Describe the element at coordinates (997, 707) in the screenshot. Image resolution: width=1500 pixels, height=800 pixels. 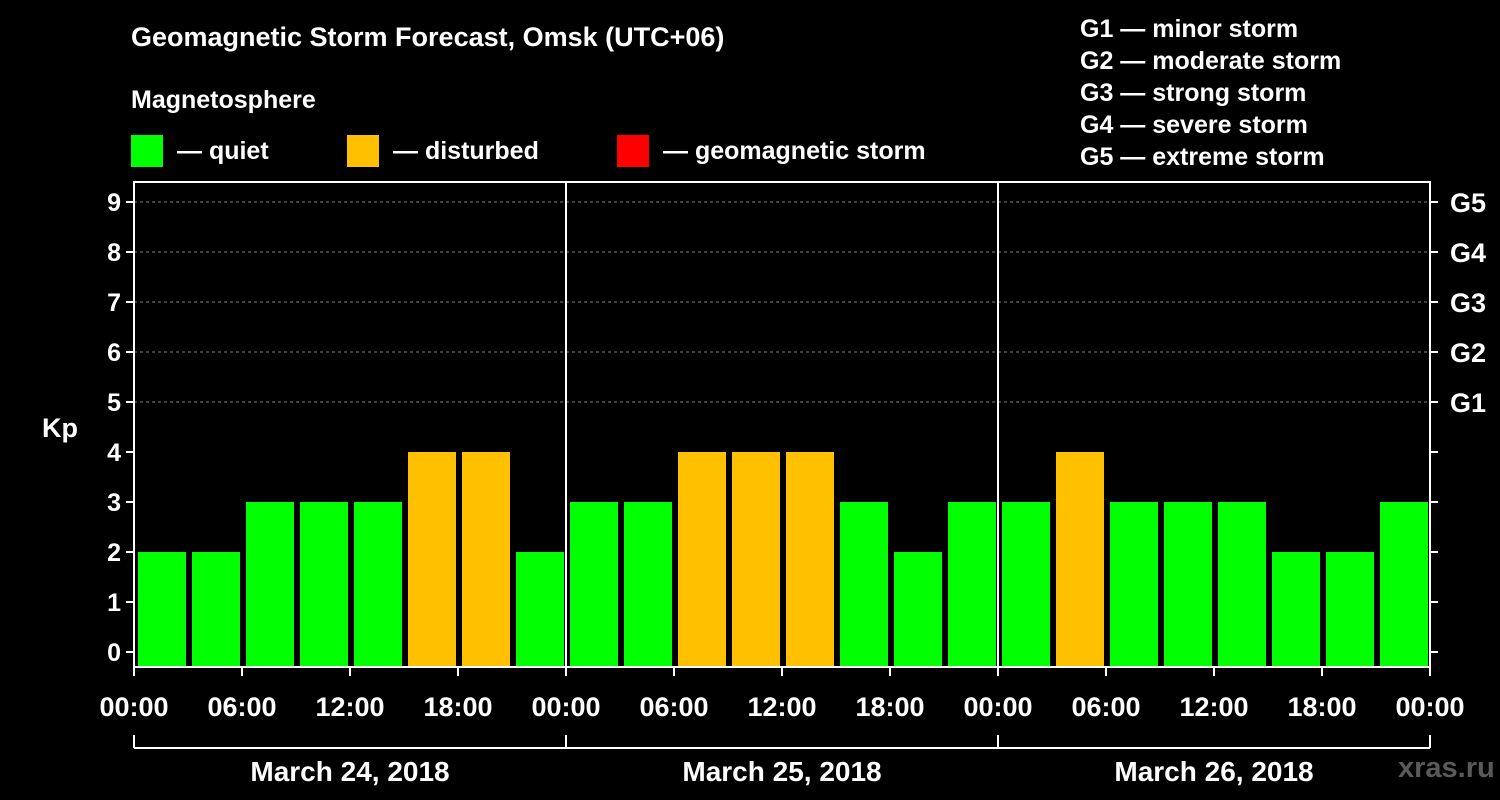
I see `x-tick-label-8: 00:00` at that location.